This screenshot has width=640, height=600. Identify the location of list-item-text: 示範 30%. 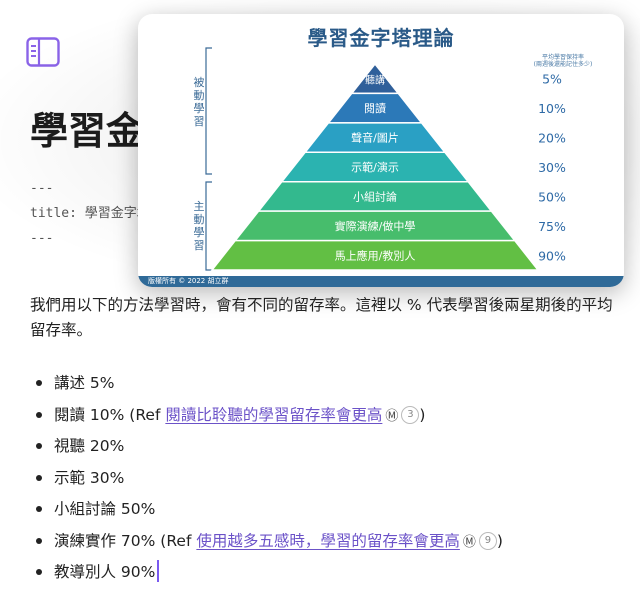
(89, 477).